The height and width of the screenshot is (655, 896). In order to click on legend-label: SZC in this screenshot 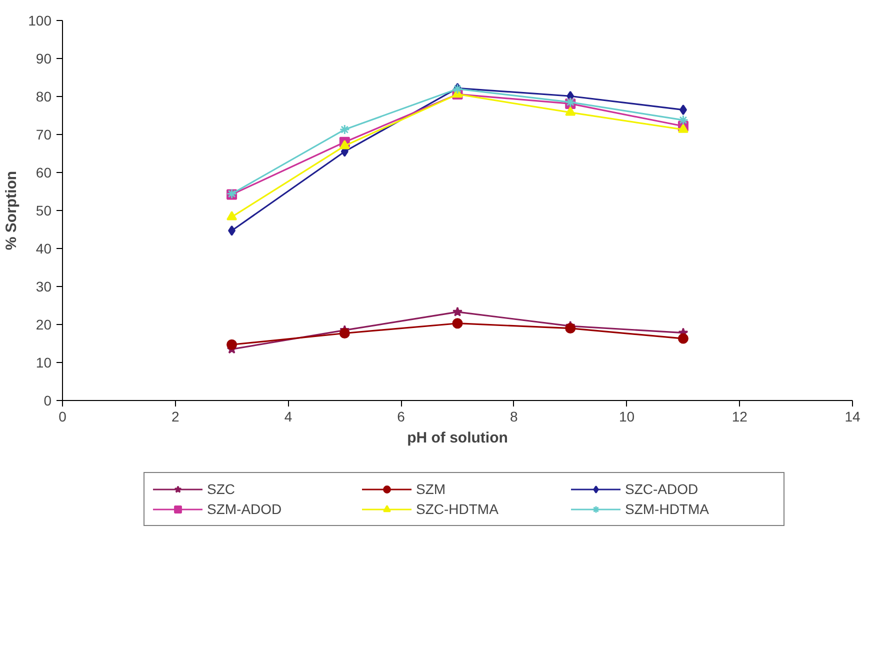, I will do `click(221, 489)`.